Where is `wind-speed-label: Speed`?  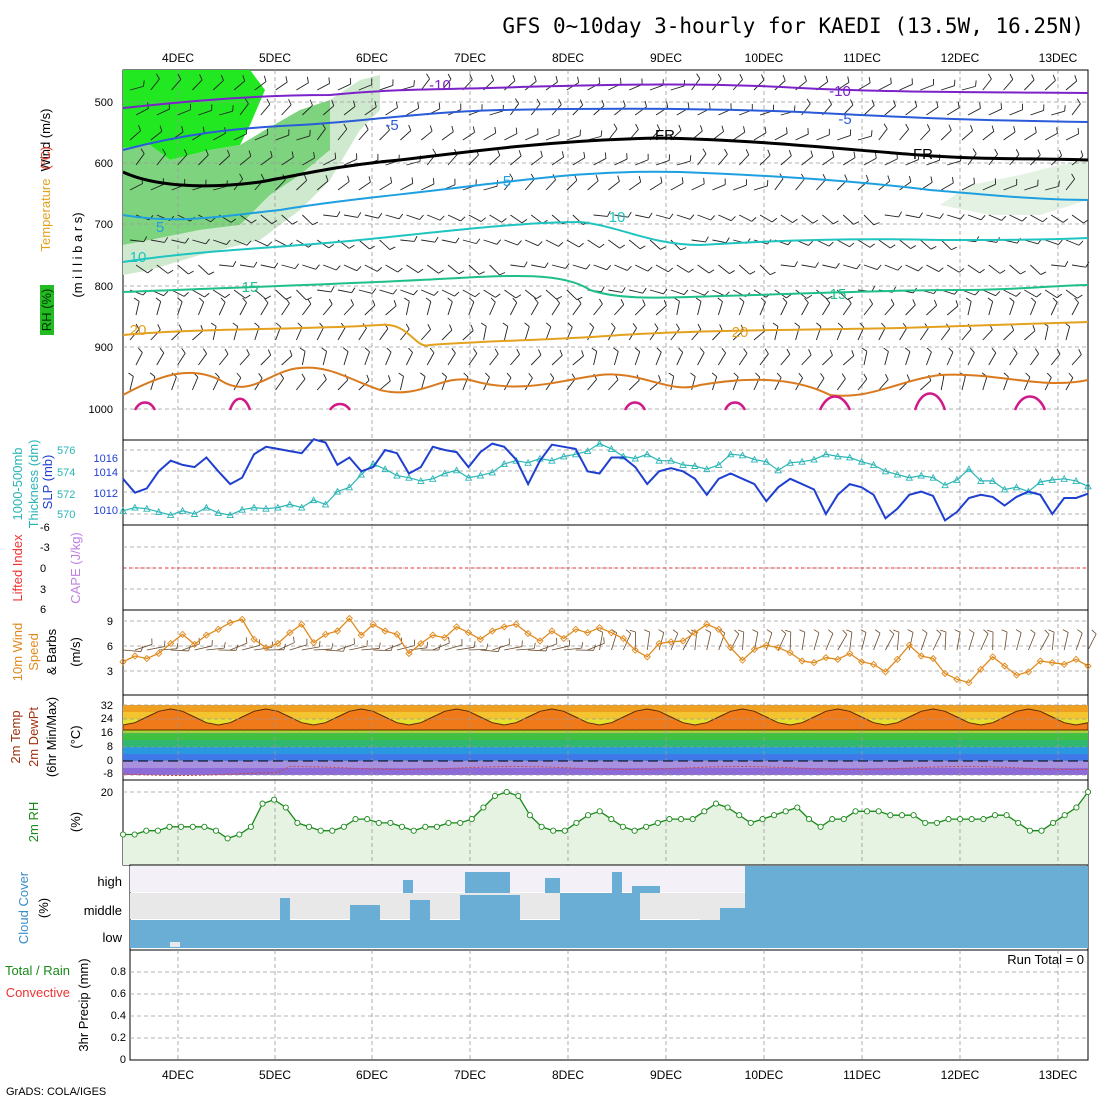
wind-speed-label: Speed is located at coordinates (33, 652).